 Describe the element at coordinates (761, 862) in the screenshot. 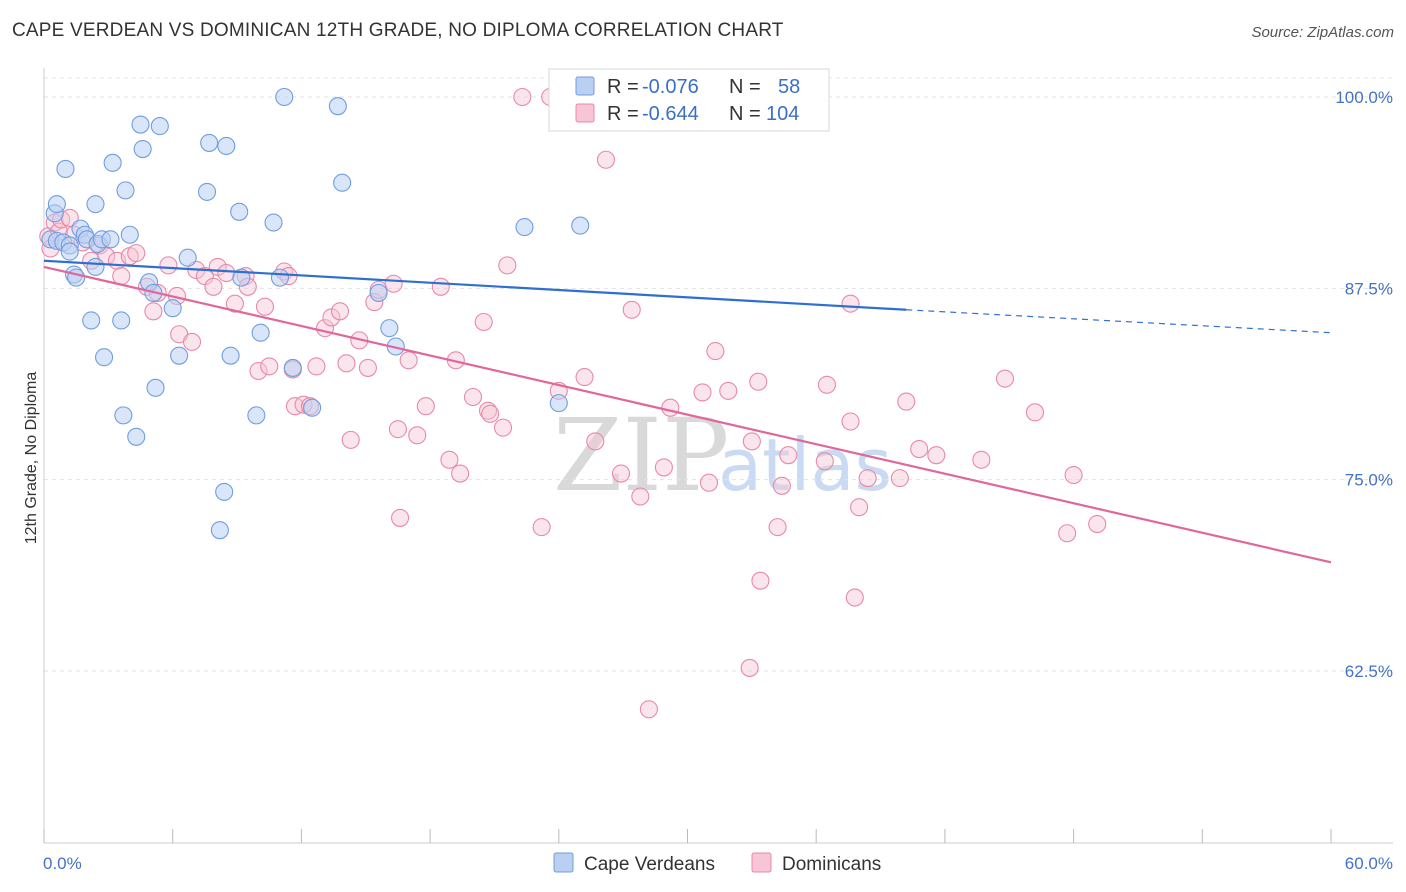

I see `bottom-legend-swatch-dominicans` at that location.